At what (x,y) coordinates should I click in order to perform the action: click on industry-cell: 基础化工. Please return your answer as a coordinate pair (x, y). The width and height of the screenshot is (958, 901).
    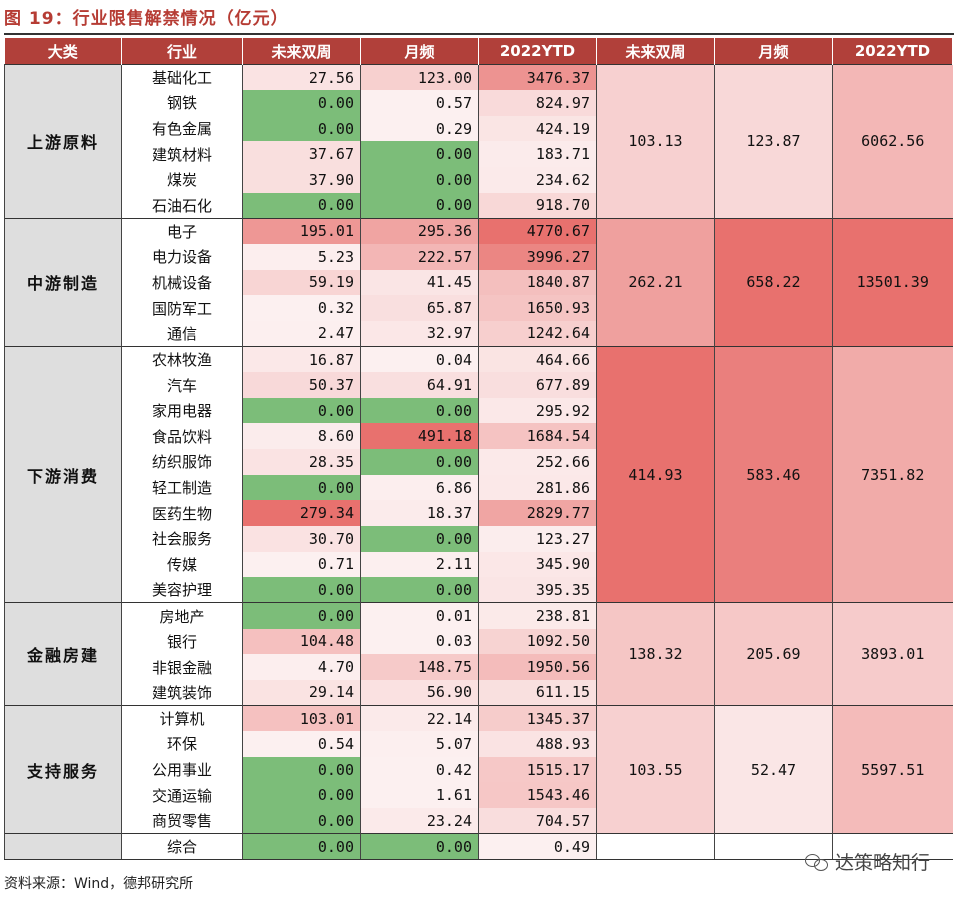
    Looking at the image, I should click on (182, 77).